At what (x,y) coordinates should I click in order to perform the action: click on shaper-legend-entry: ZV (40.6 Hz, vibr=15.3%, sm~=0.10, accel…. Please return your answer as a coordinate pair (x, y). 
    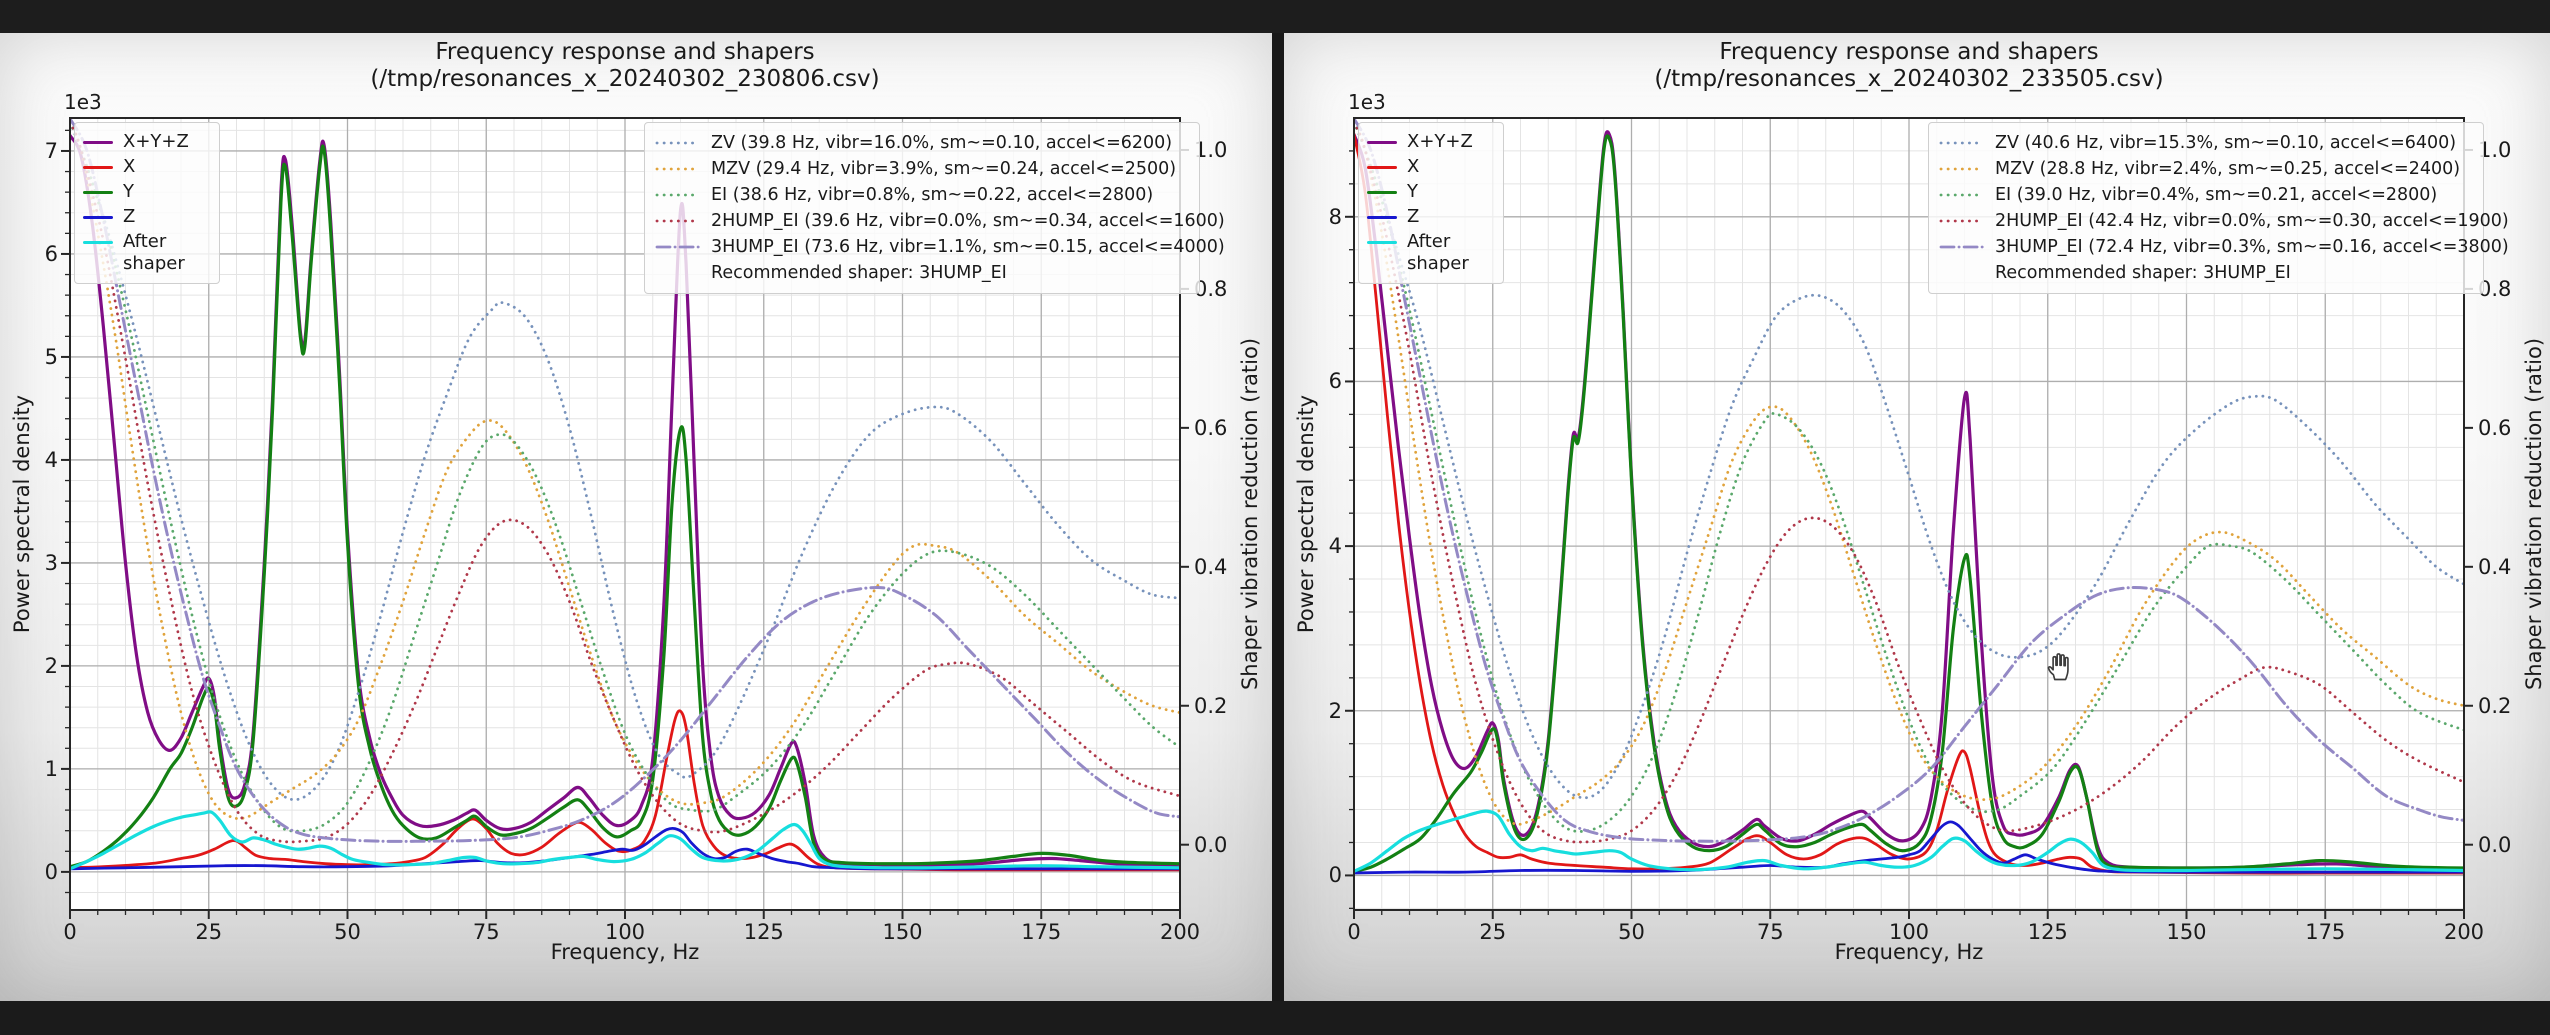
    Looking at the image, I should click on (2206, 143).